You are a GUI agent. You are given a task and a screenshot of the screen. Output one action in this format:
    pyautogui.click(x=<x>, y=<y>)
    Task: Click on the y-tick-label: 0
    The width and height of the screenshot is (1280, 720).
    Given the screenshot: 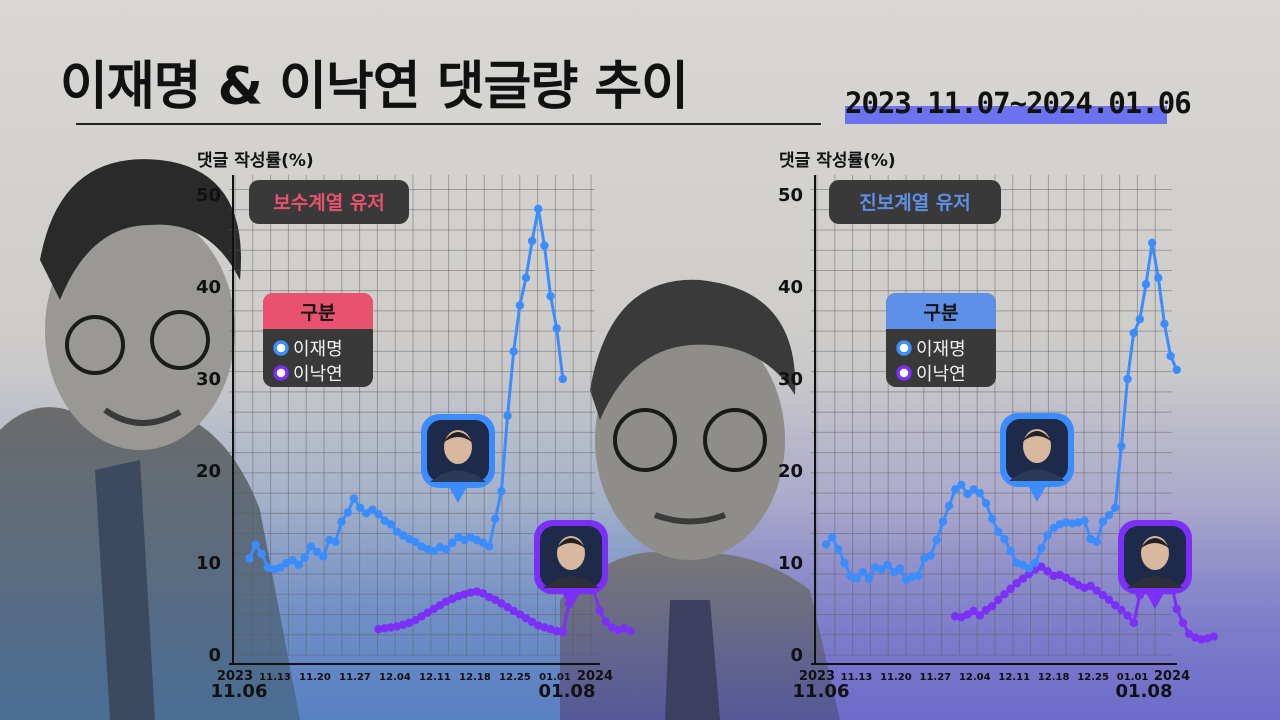 What is the action you would take?
    pyautogui.click(x=214, y=655)
    